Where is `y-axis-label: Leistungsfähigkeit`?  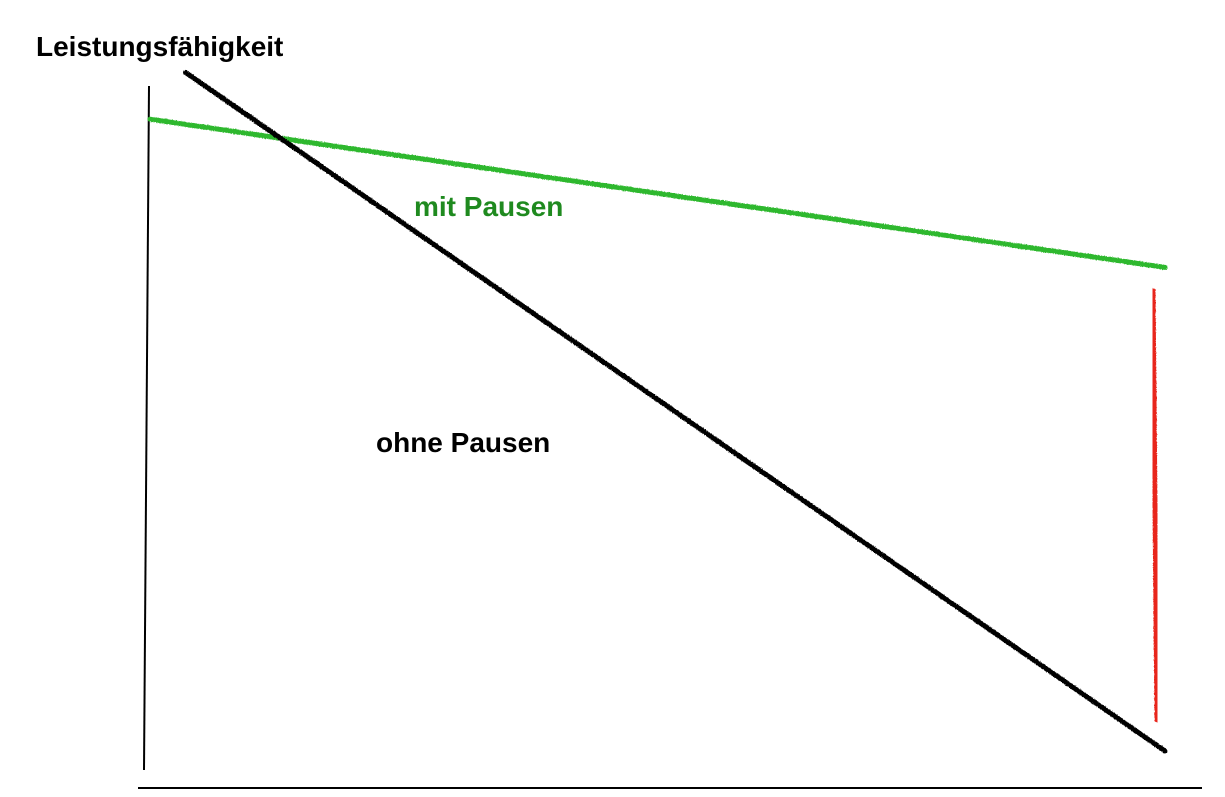 y-axis-label: Leistungsfähigkeit is located at coordinates (159, 46).